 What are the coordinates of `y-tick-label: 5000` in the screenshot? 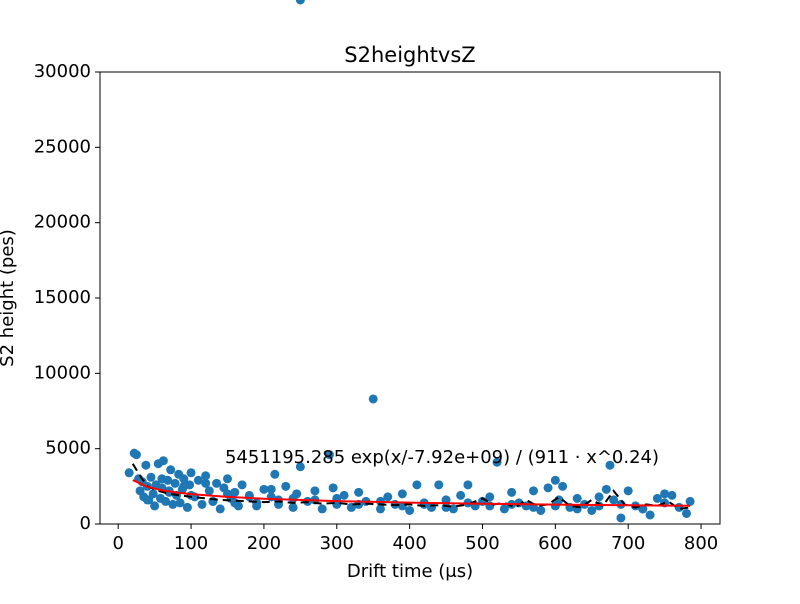 It's located at (68, 448).